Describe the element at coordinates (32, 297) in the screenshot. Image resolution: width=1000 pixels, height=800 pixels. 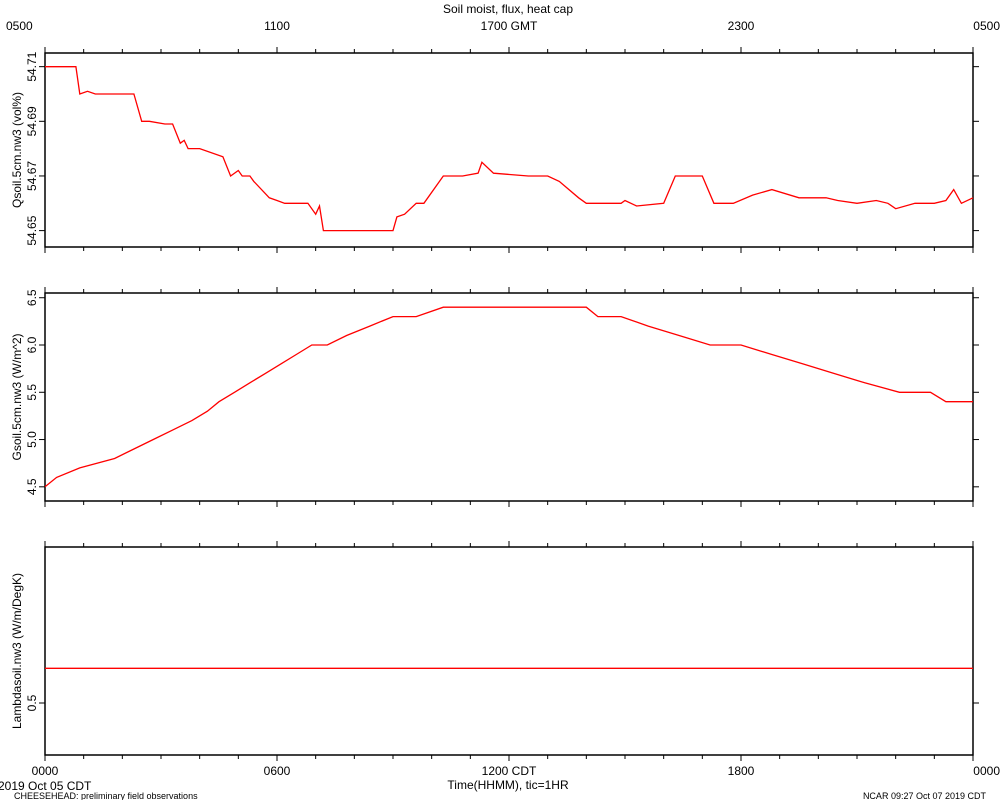
I see `y-tick-label: 6.5` at that location.